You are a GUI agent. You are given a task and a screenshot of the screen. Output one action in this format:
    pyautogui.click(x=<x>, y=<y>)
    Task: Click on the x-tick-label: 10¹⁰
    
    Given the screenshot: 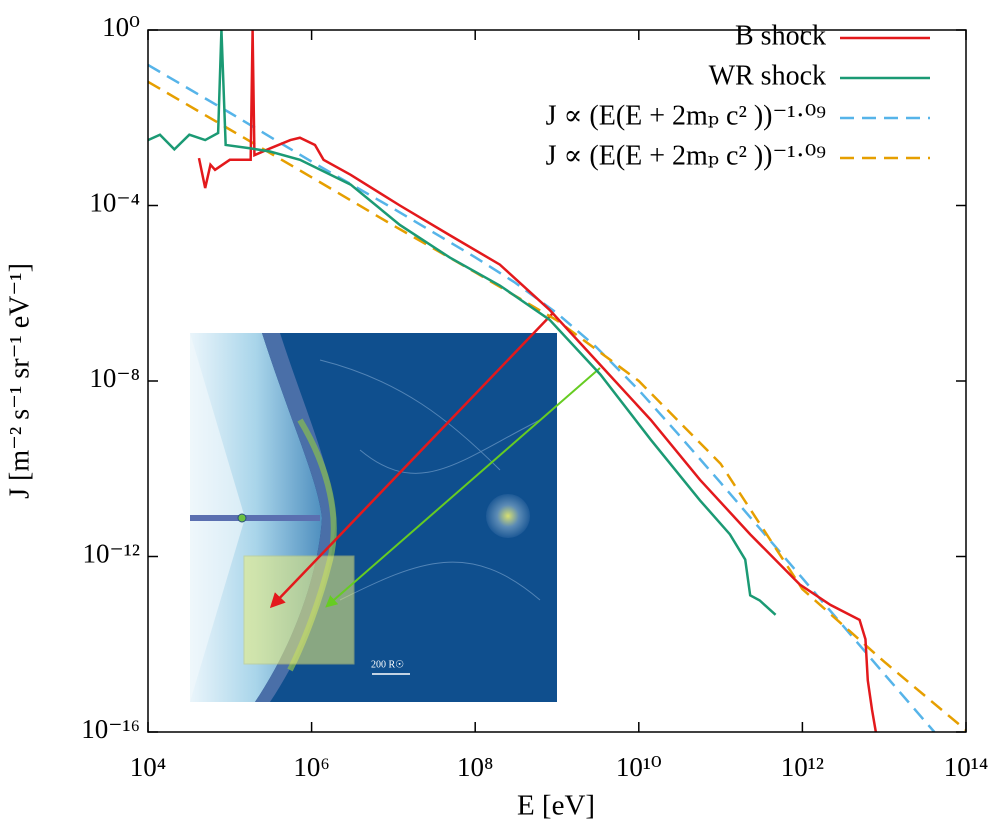 What is the action you would take?
    pyautogui.click(x=639, y=767)
    